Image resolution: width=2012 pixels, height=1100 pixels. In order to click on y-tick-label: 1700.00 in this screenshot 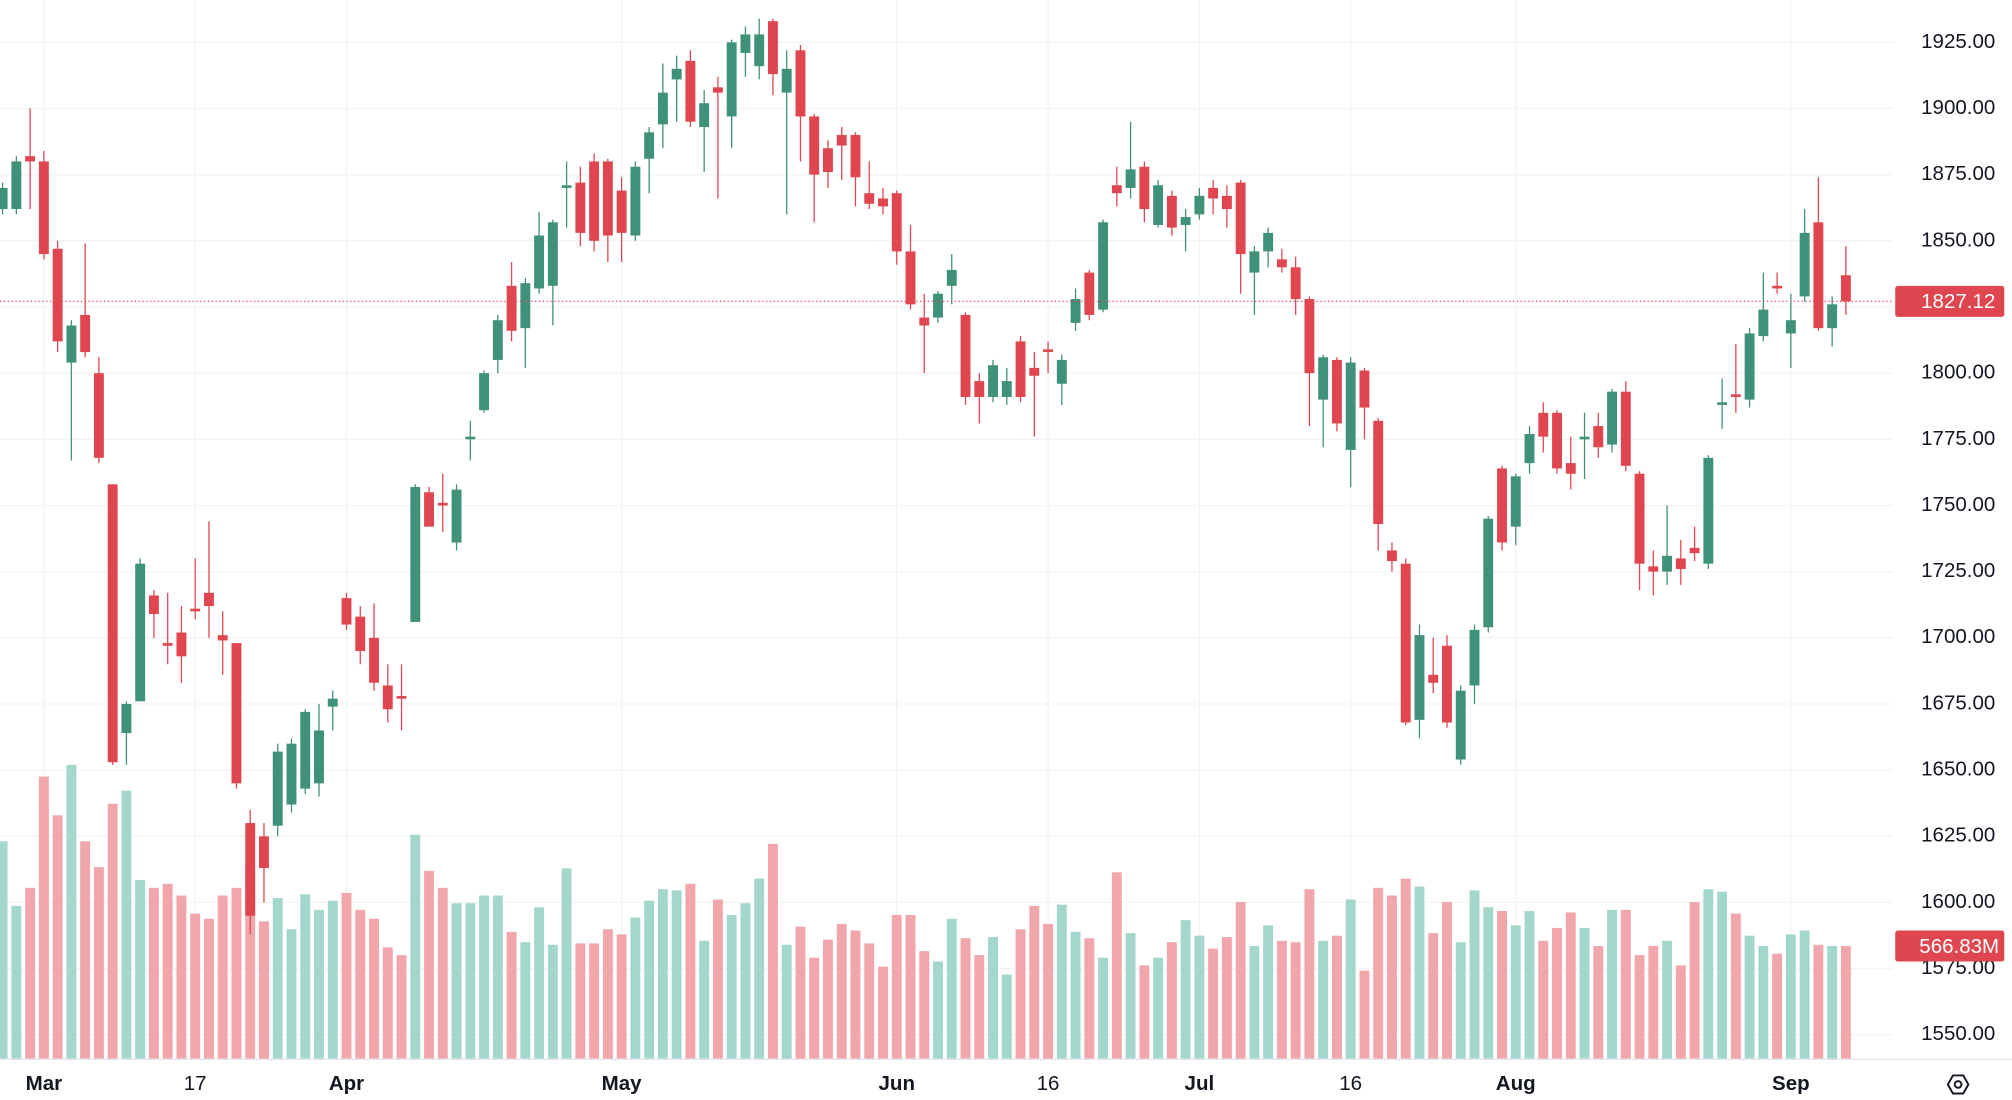, I will do `click(1958, 636)`.